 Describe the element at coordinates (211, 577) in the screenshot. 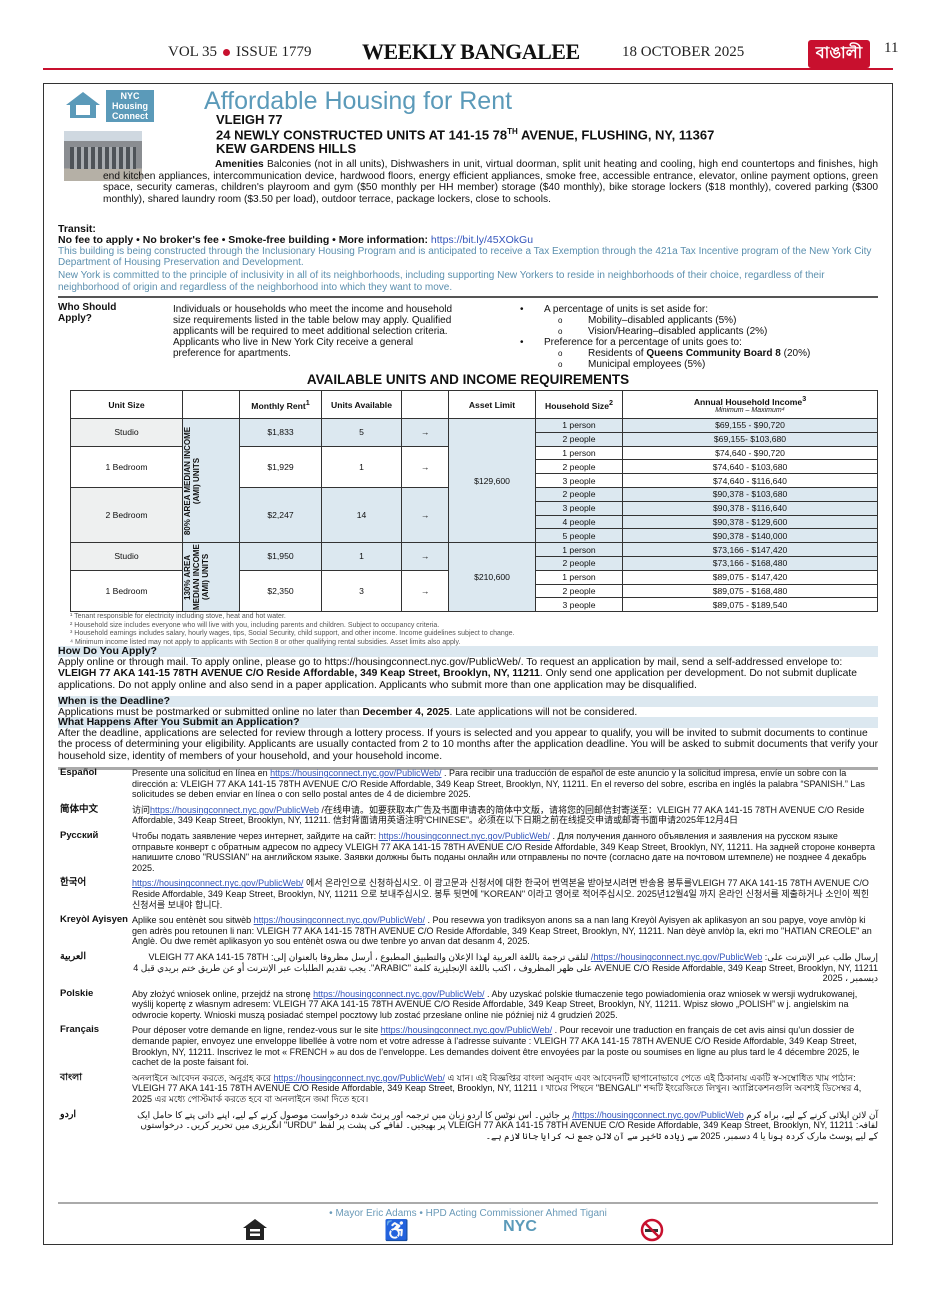

I see `ami-cell: 130% AREA MEDIAN INCOME (AMI) UNITS` at that location.